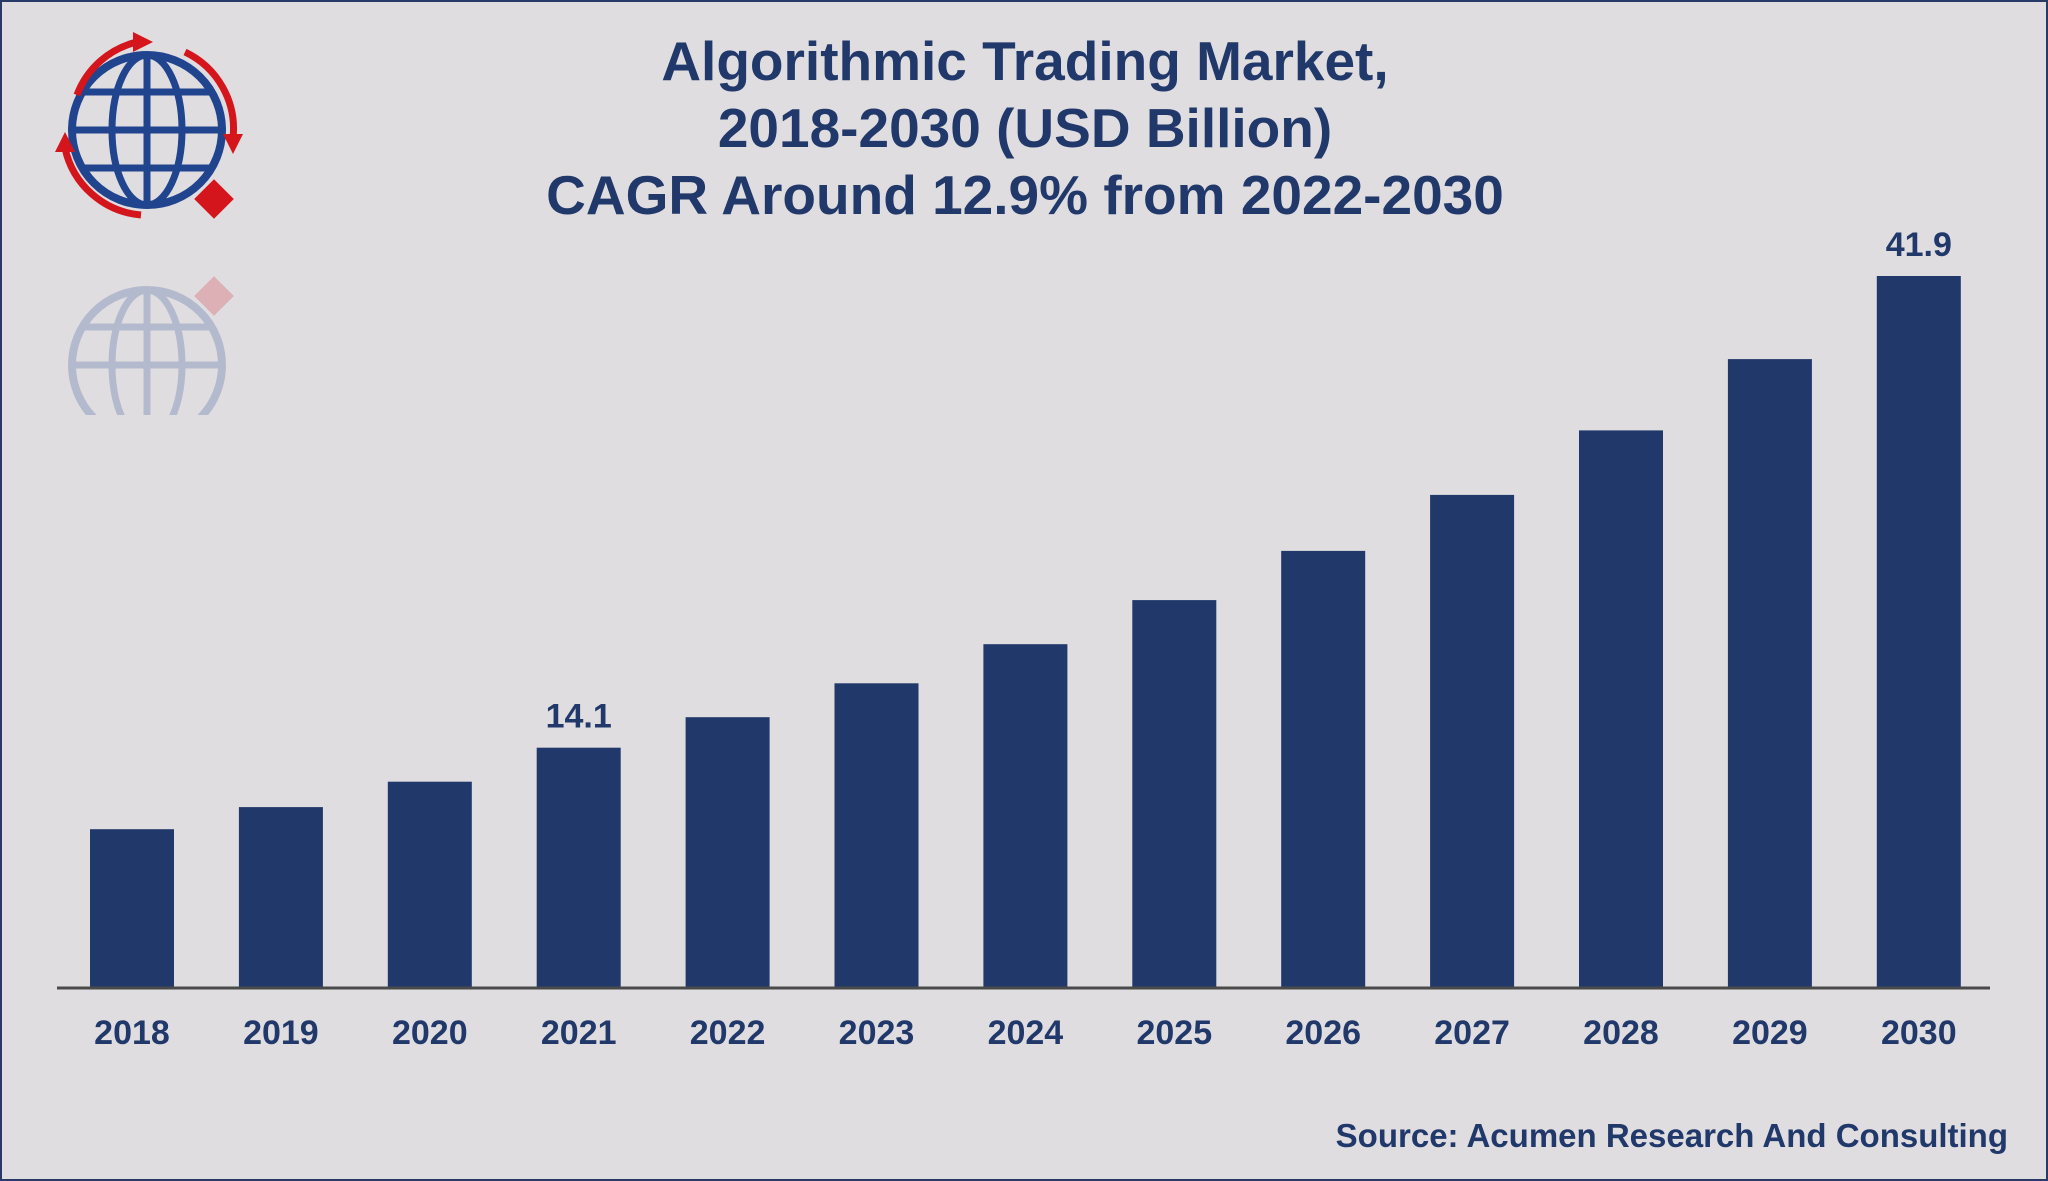 The width and height of the screenshot is (2048, 1181). What do you see at coordinates (1919, 245) in the screenshot?
I see `data-label-2030: 41.9` at bounding box center [1919, 245].